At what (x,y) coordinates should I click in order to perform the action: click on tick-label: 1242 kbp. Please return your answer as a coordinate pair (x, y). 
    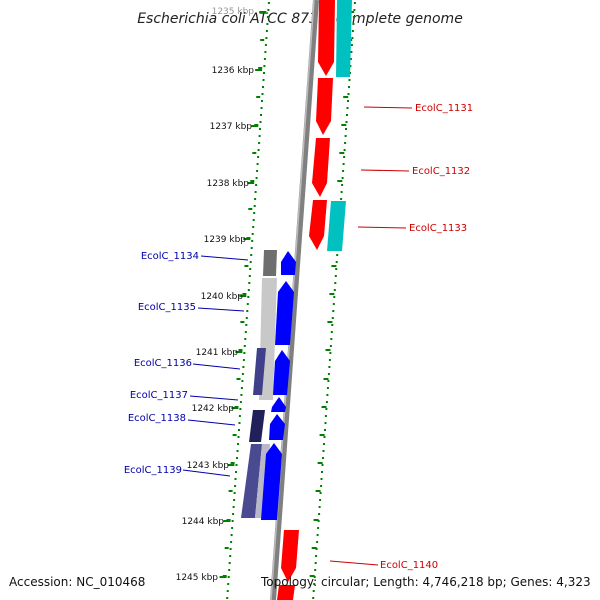
    Looking at the image, I should click on (213, 409).